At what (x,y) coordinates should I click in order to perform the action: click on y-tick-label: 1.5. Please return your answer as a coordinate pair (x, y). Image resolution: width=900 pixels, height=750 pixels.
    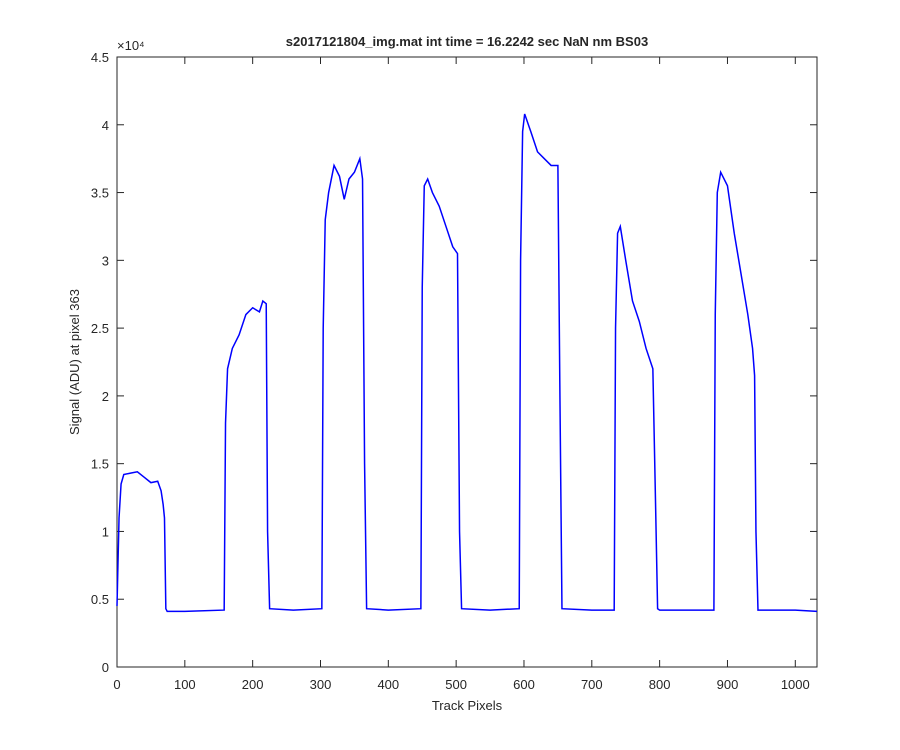
    Looking at the image, I should click on (100, 464).